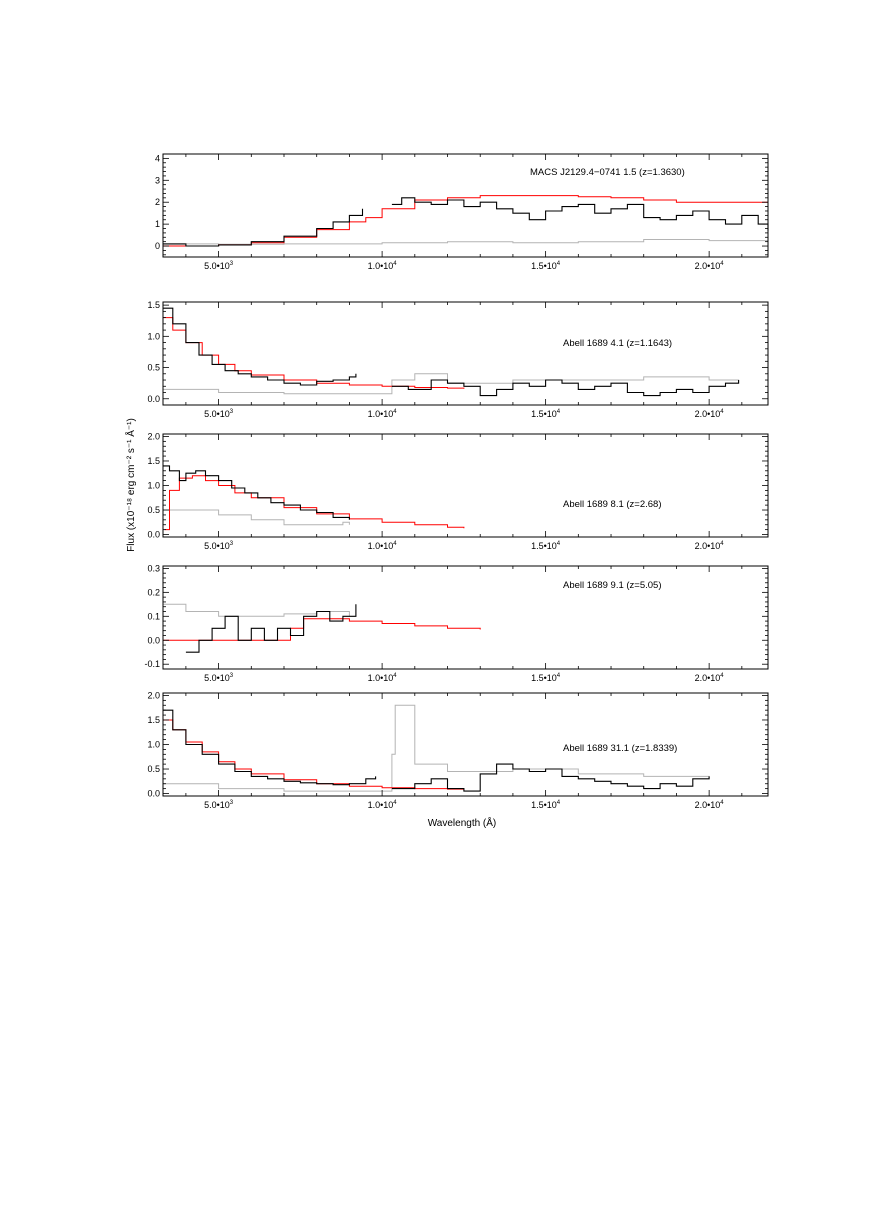 This screenshot has width=872, height=1232. Describe the element at coordinates (620, 748) in the screenshot. I see `panel-label: Abell 1689 31.1 (z=1.8339)` at that location.